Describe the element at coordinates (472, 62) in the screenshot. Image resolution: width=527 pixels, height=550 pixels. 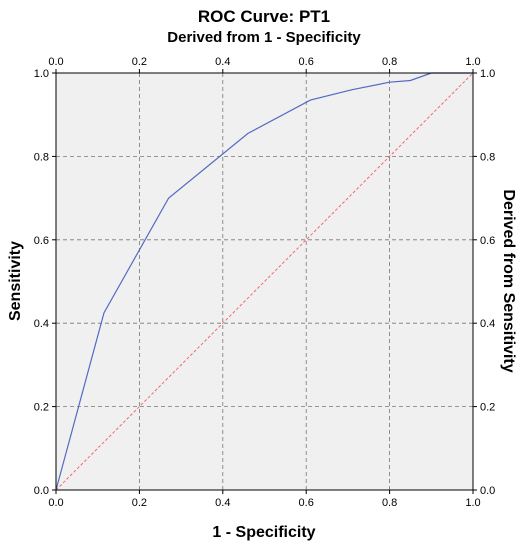
I see `x2-tick-label: 1.0` at that location.